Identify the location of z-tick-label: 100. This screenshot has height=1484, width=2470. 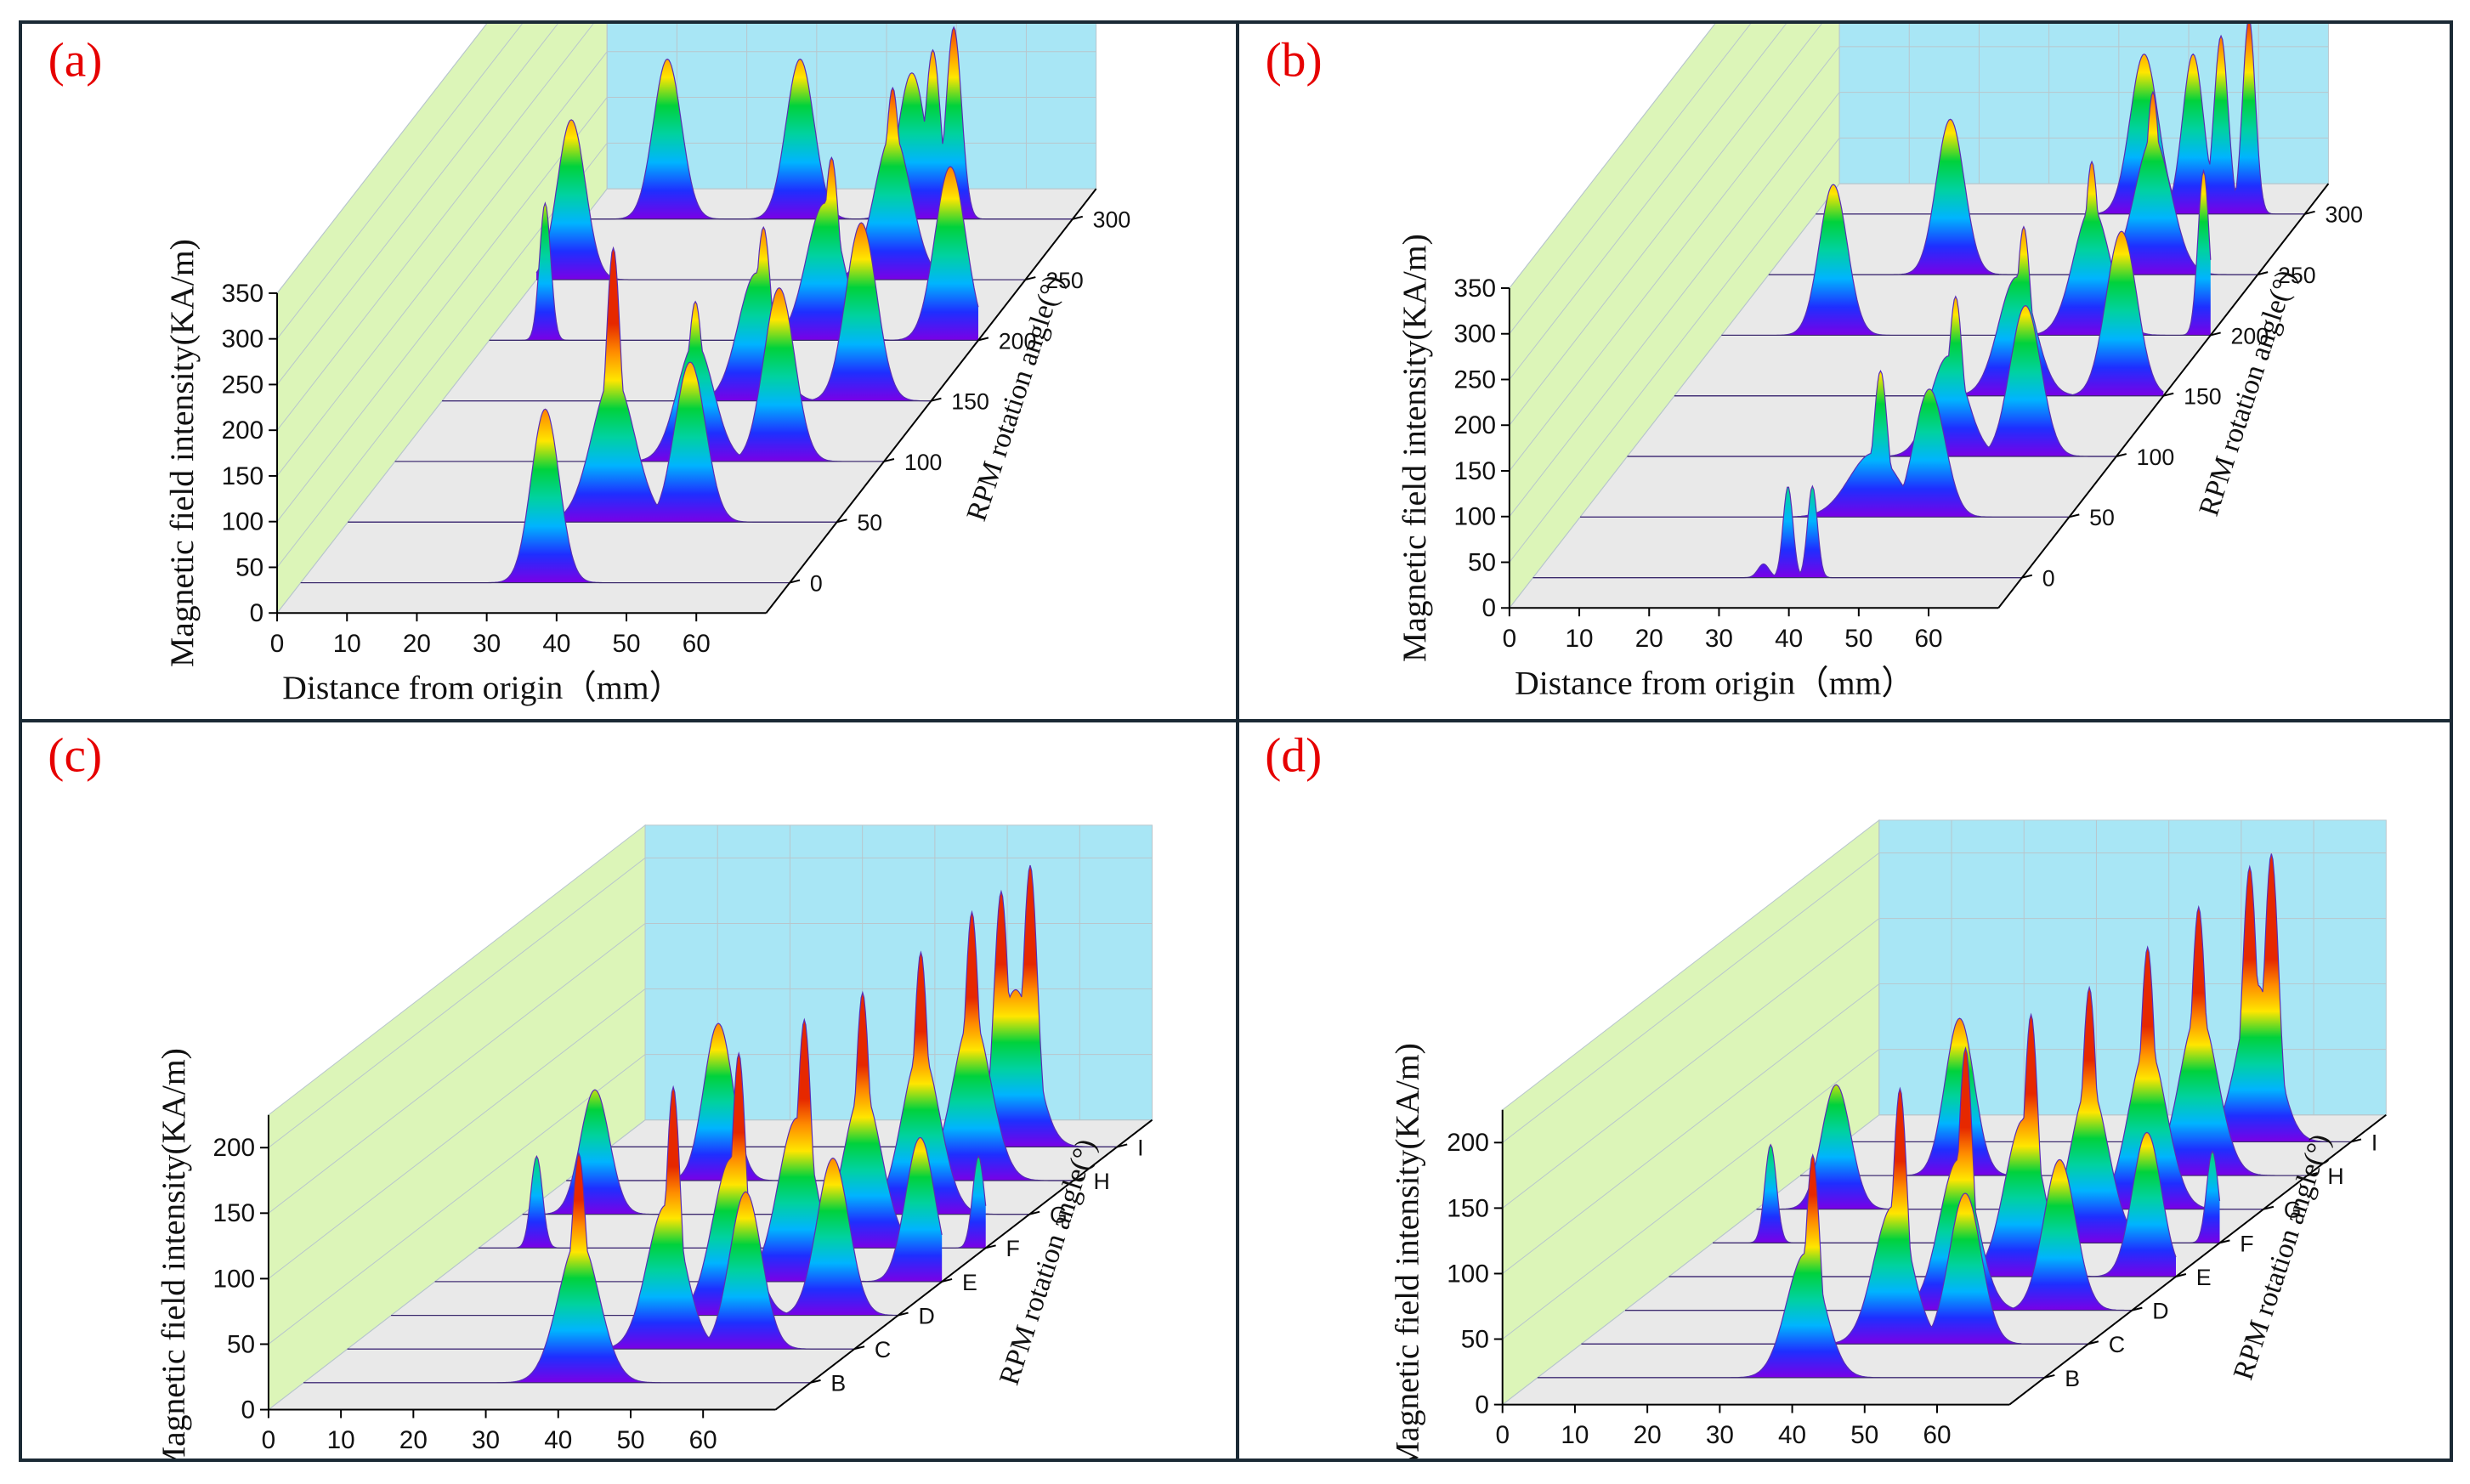
(2156, 457).